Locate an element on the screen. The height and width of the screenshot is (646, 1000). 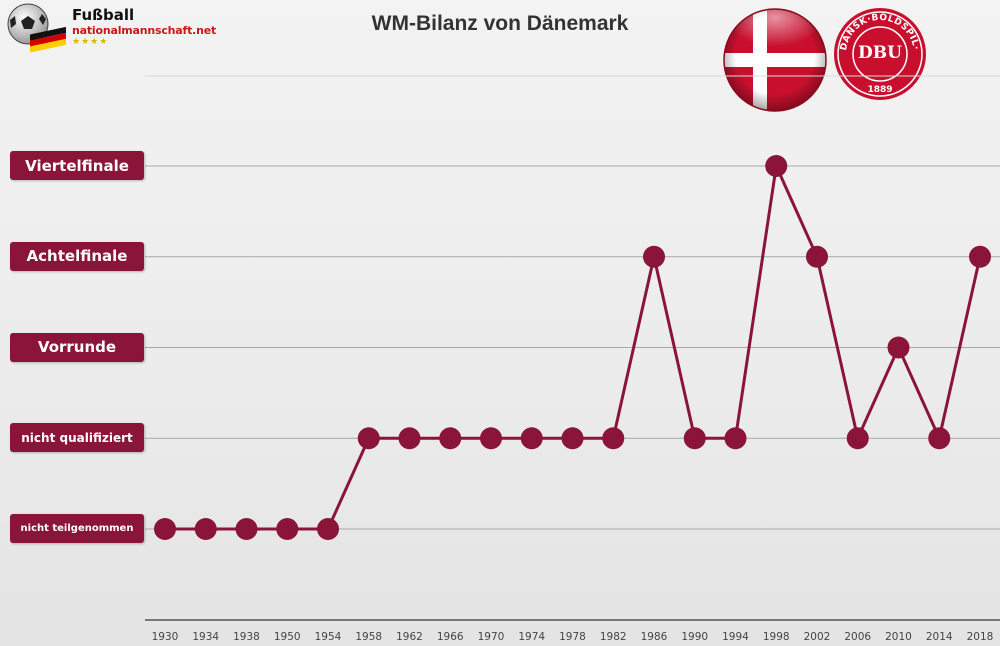
y-category-label: Viertelfinale is located at coordinates (77, 165).